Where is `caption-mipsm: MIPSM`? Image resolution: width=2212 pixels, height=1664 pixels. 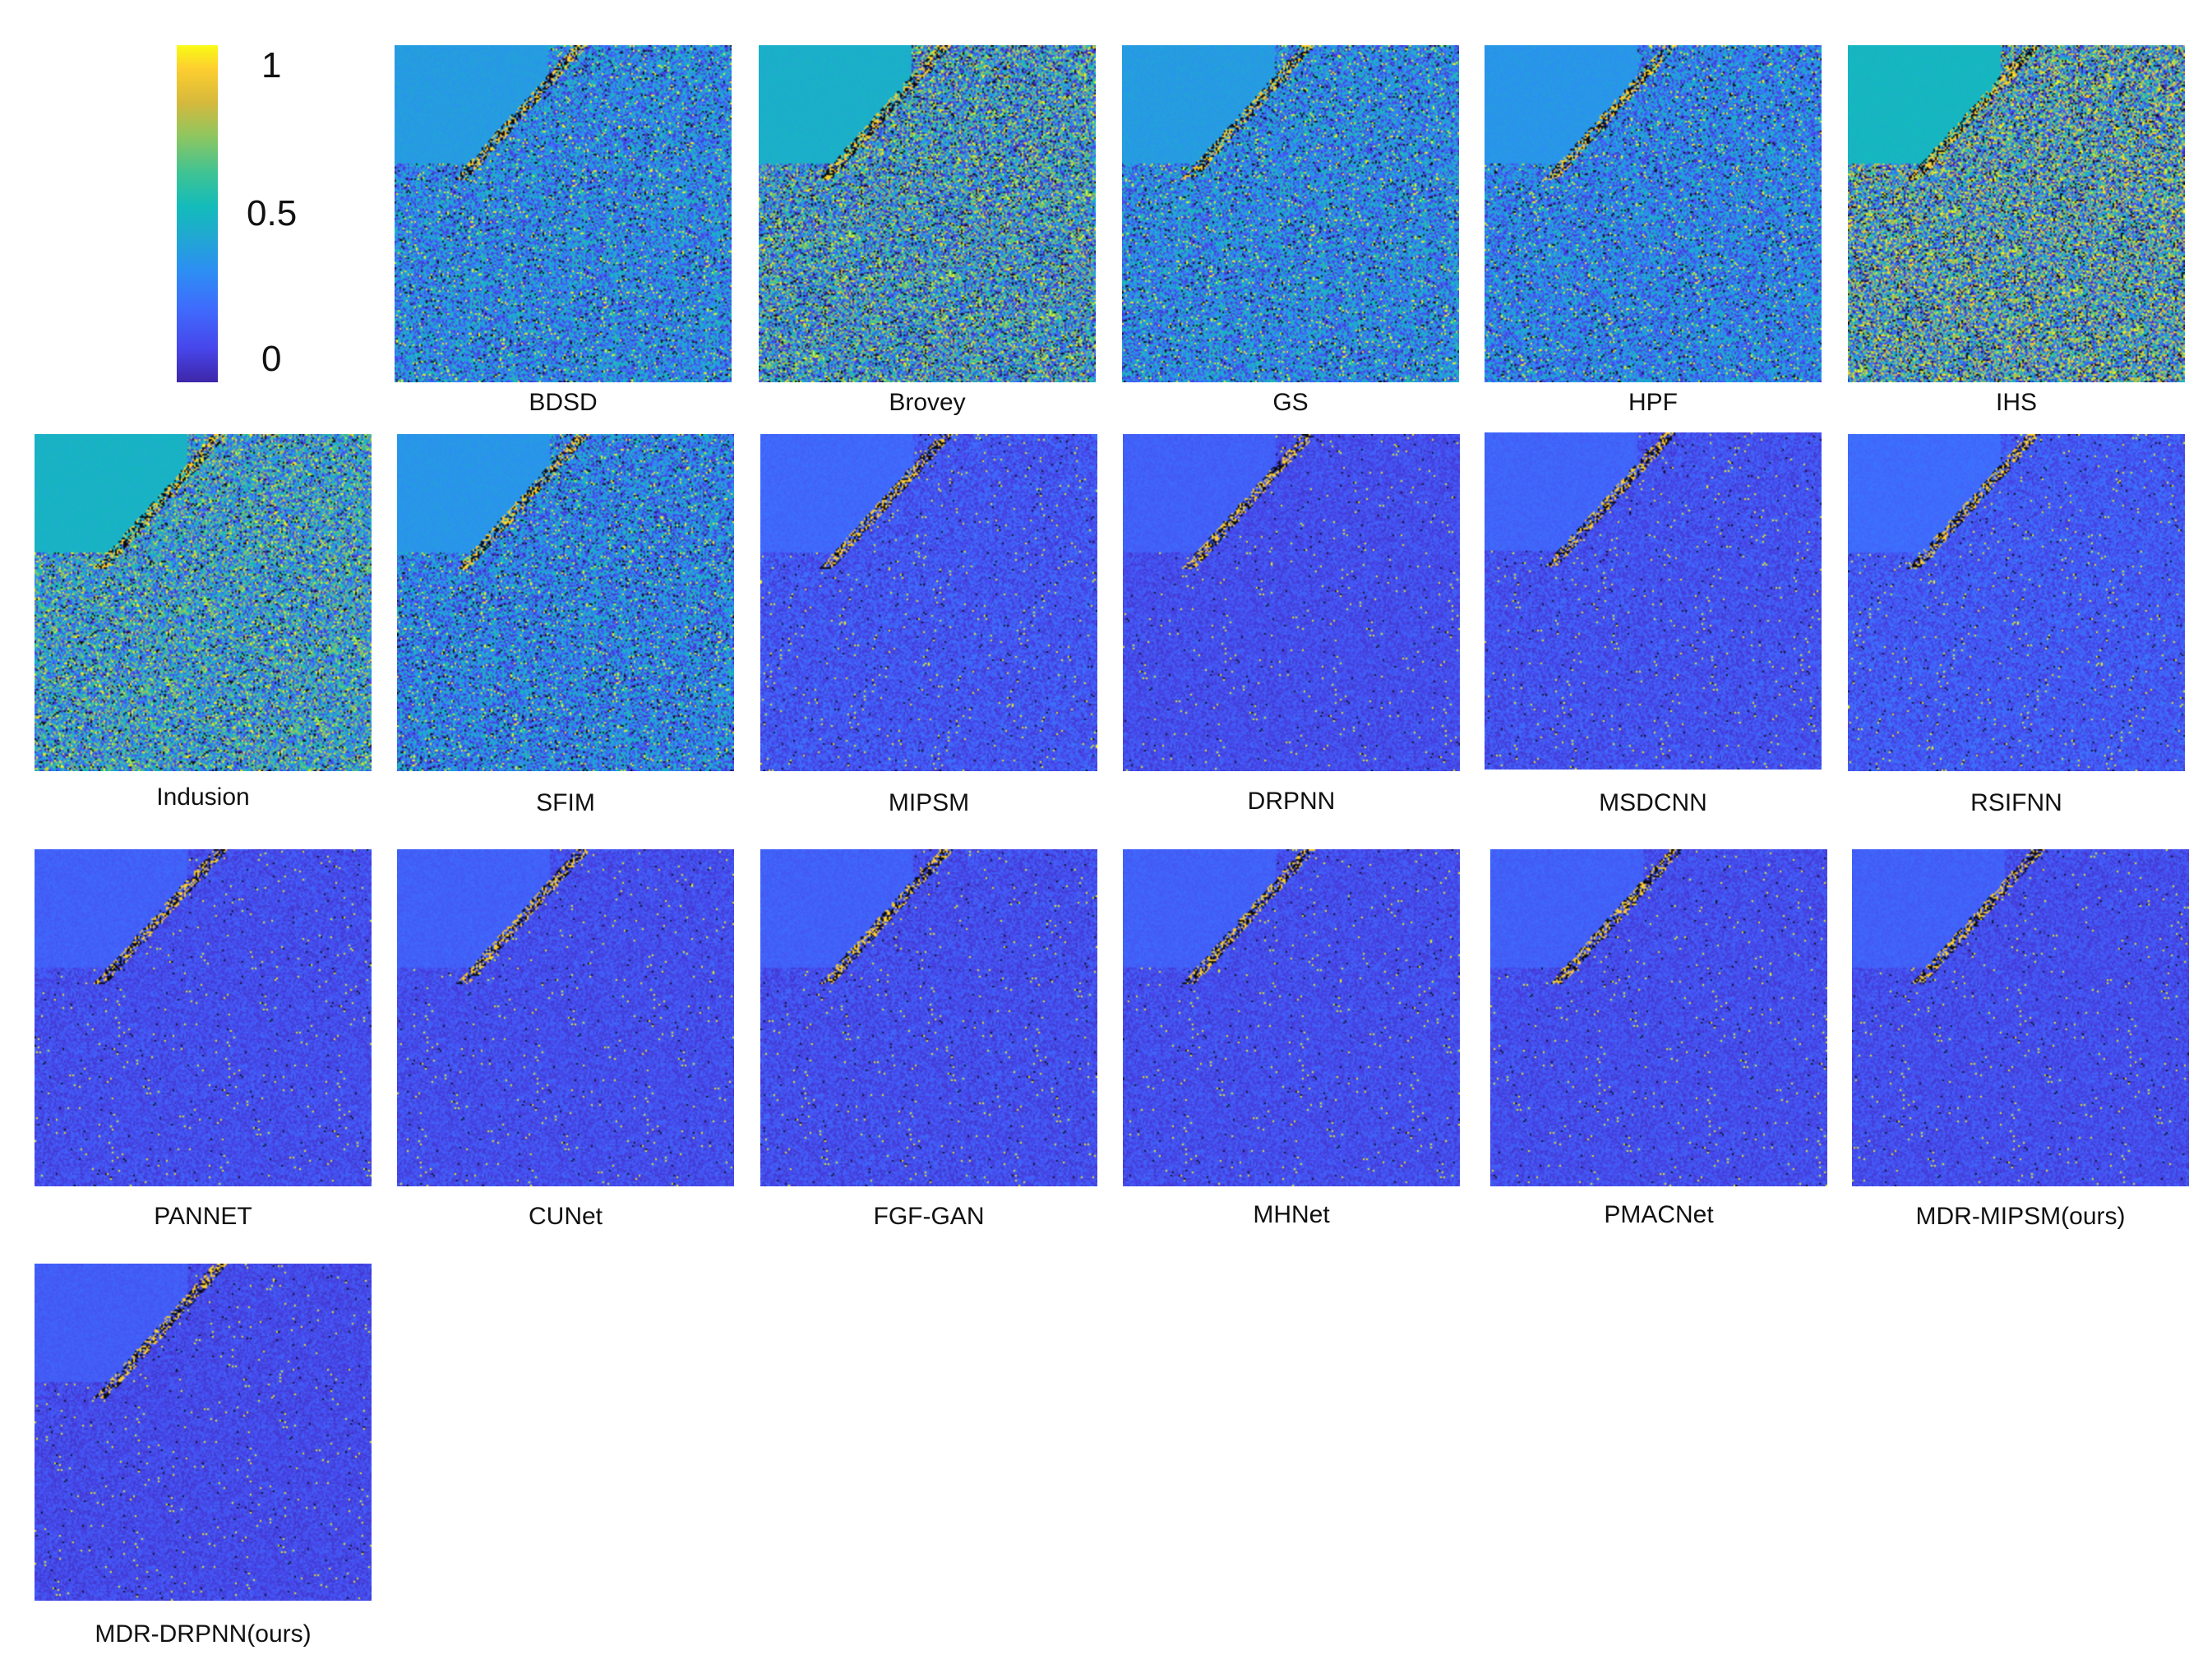 caption-mipsm: MIPSM is located at coordinates (929, 802).